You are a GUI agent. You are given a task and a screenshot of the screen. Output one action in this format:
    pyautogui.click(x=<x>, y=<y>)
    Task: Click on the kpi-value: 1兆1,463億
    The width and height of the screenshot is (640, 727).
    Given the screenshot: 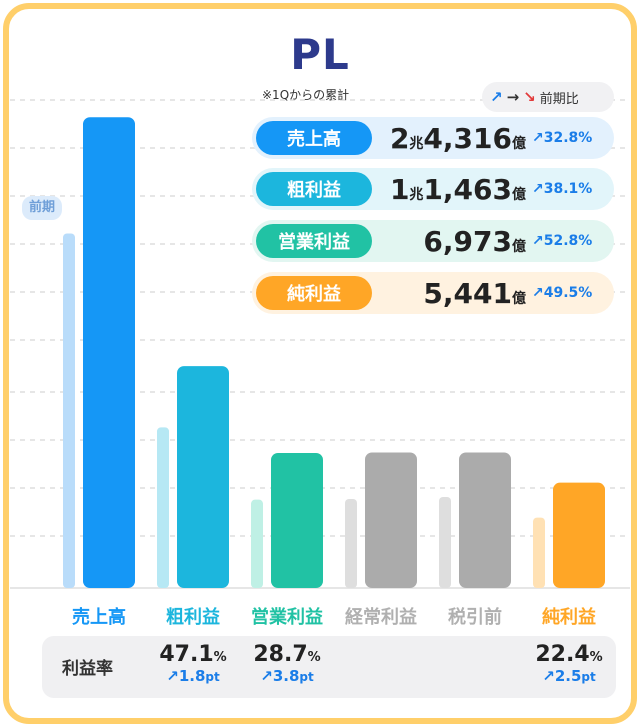 What is the action you would take?
    pyautogui.click(x=457, y=189)
    